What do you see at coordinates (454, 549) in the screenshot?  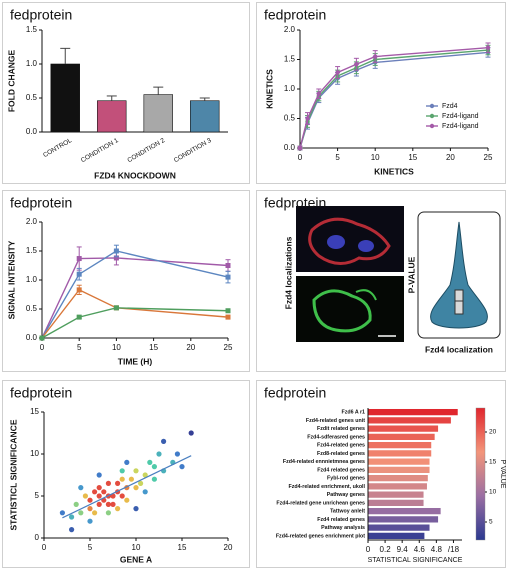 I see `x-tick-label: /18` at bounding box center [454, 549].